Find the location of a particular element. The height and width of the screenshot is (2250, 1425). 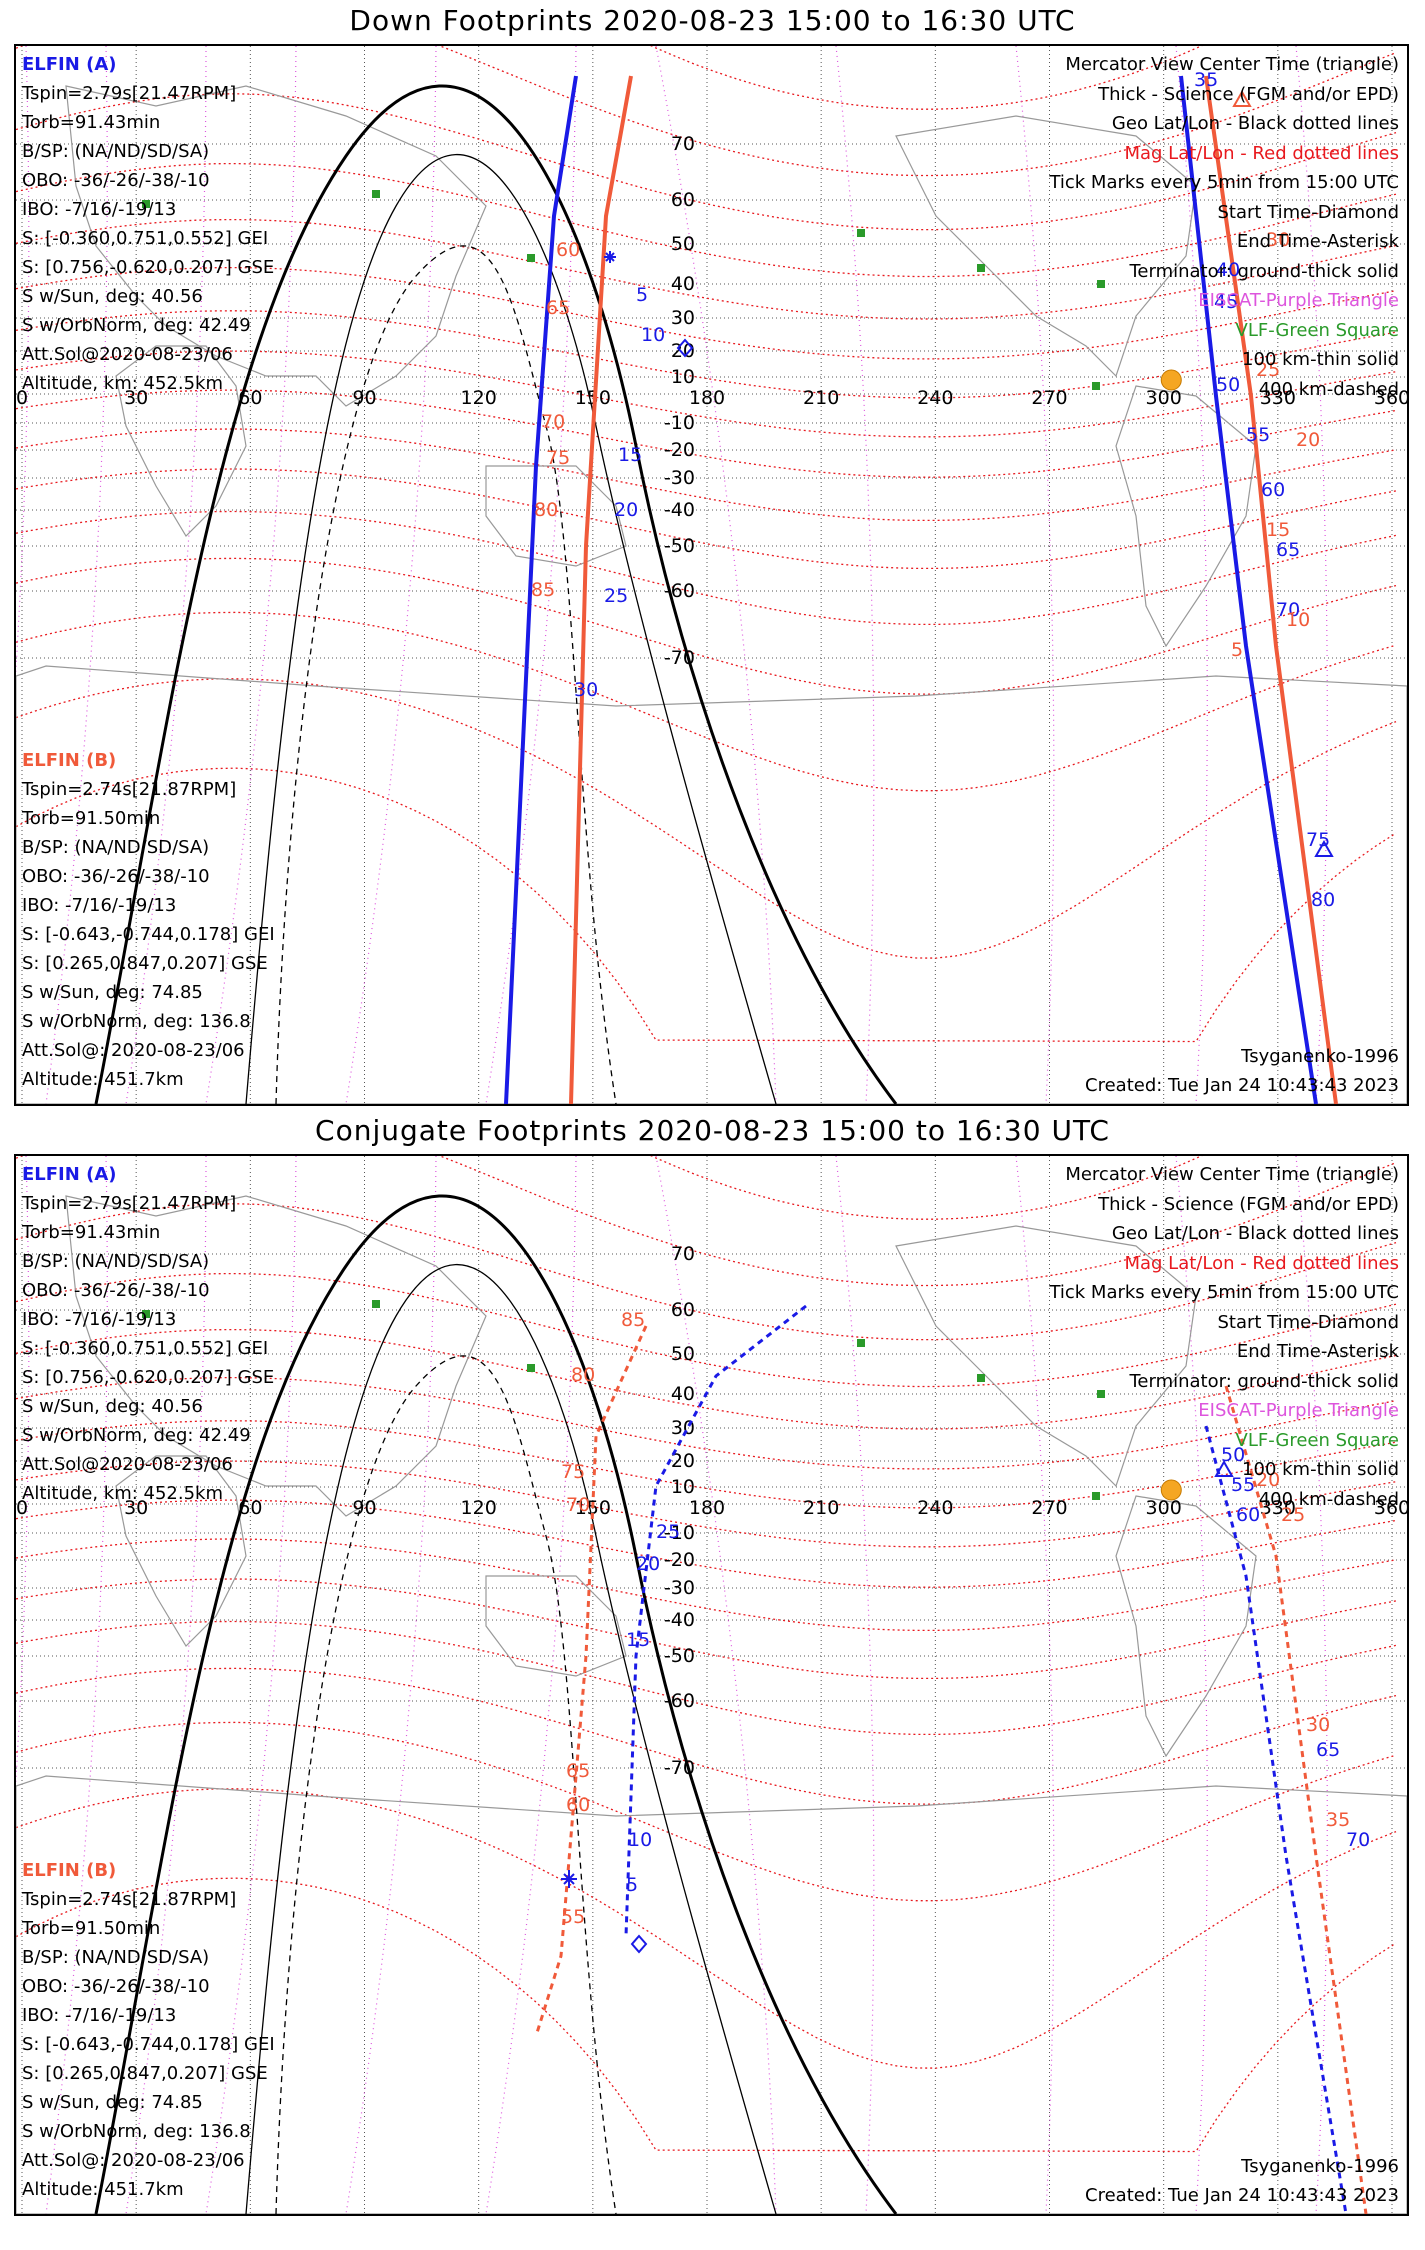

elfin-b-time-label: 15 is located at coordinates (1278, 530).